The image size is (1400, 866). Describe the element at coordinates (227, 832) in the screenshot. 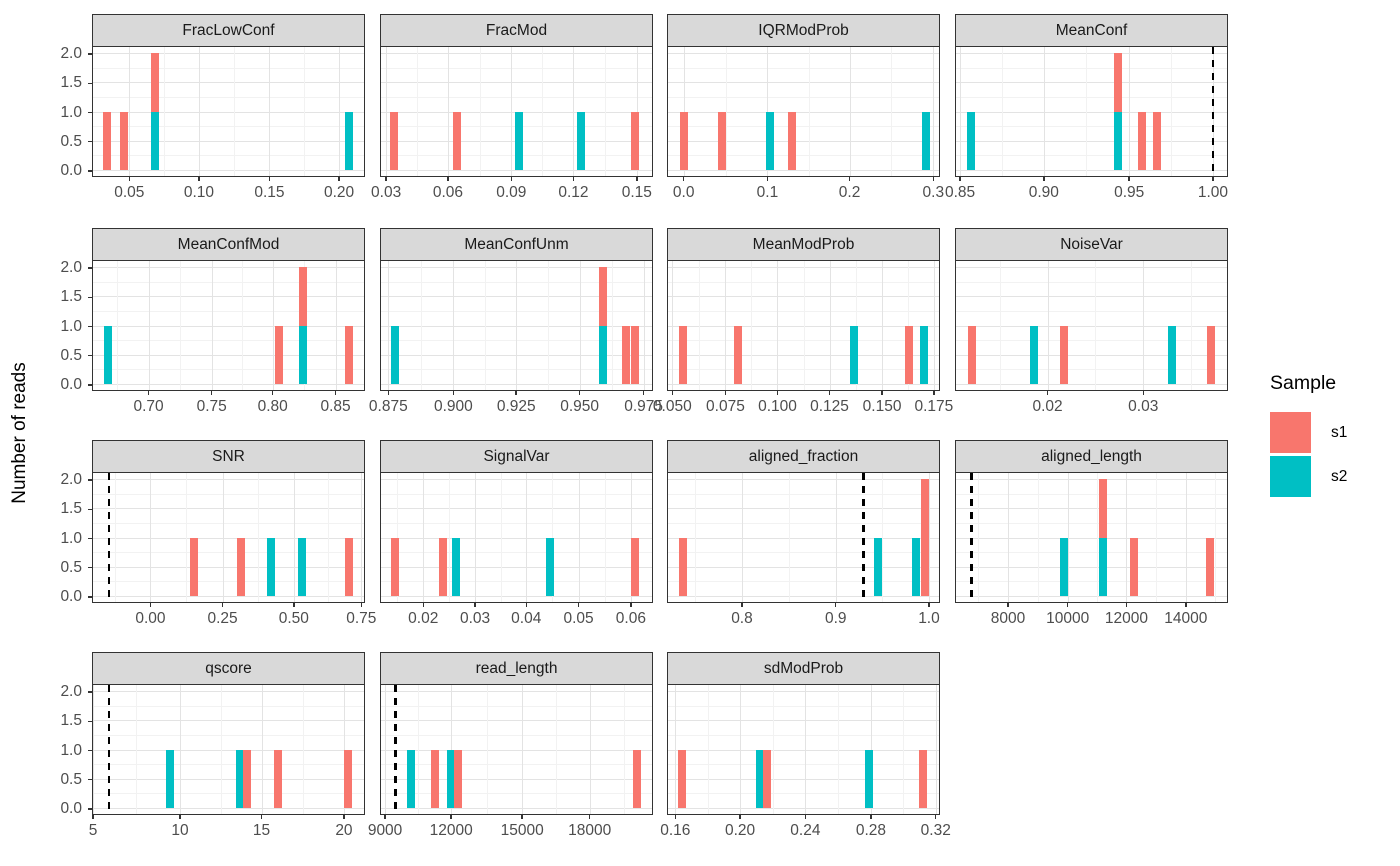

I see `x-axis: 5 10 15 20` at that location.